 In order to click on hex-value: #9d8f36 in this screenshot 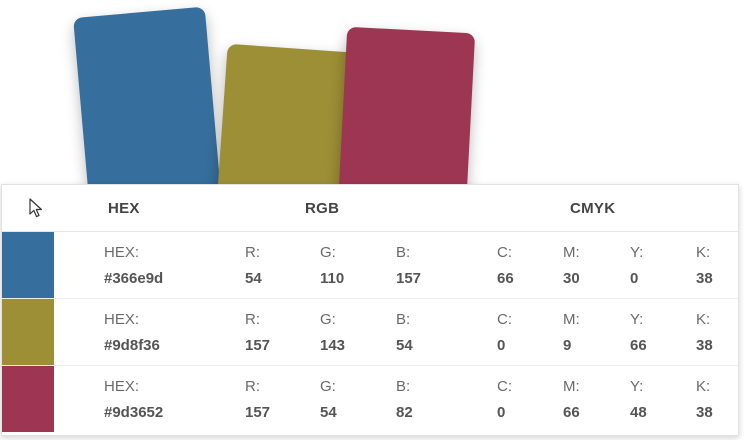, I will do `click(132, 345)`.